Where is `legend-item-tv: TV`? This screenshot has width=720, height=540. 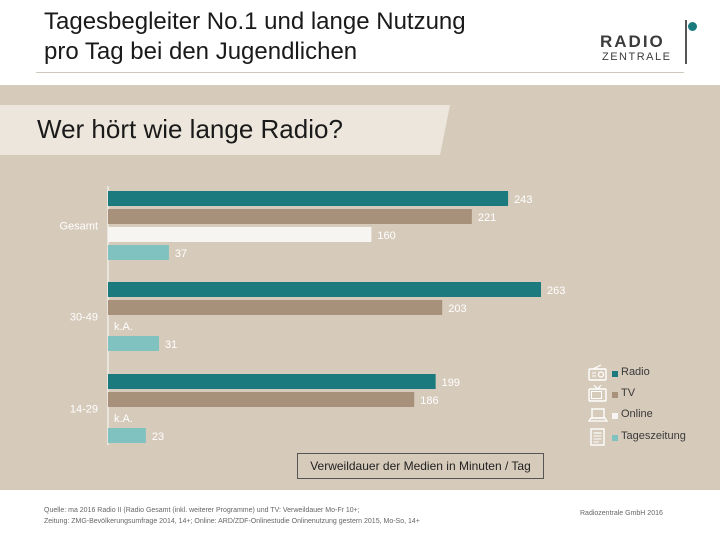 legend-item-tv: TV is located at coordinates (648, 395).